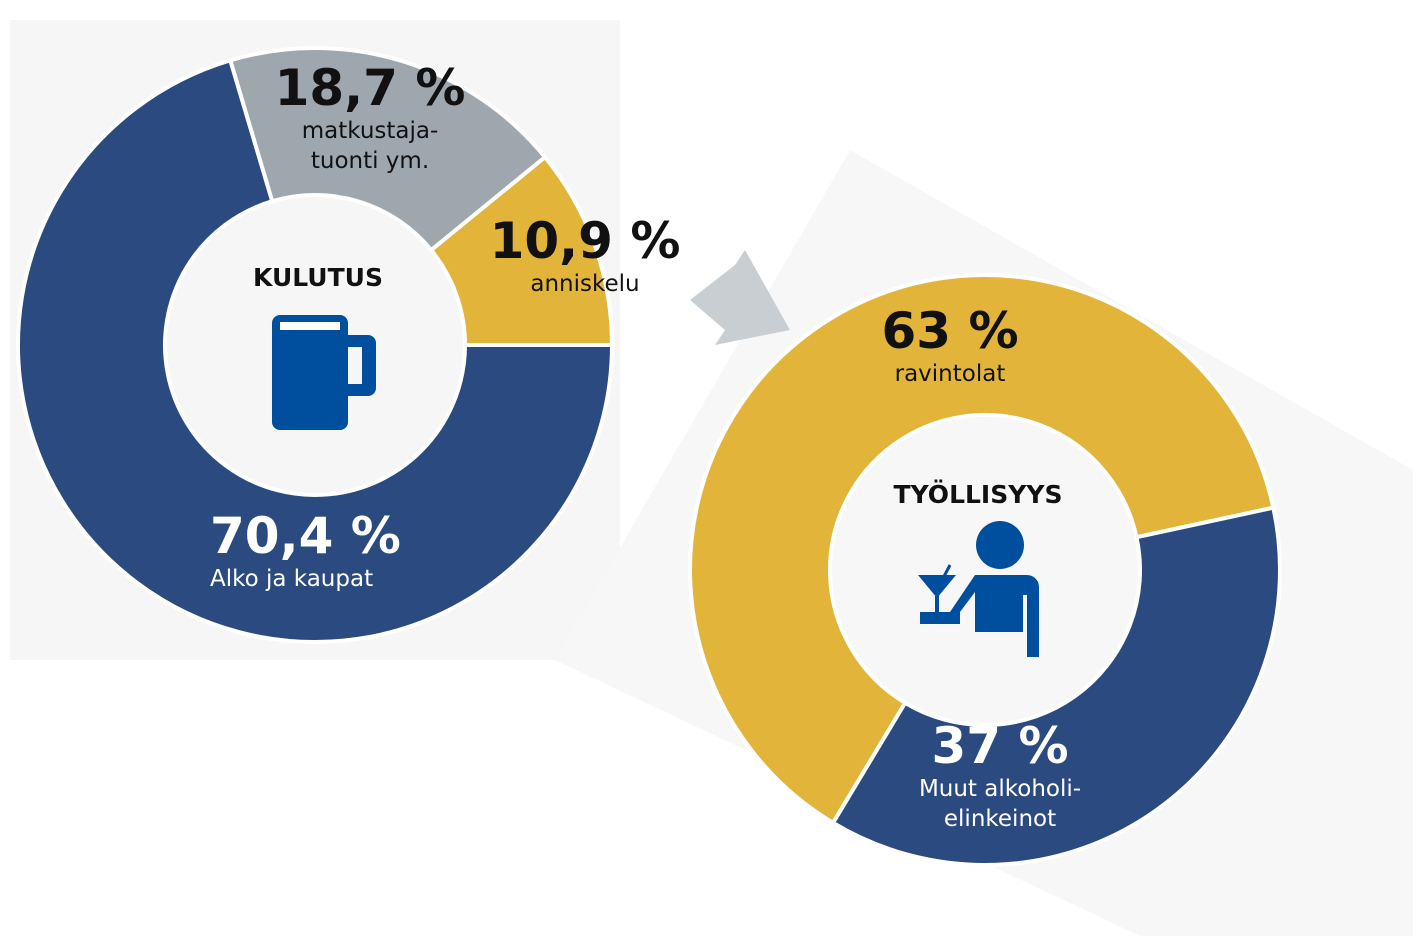  What do you see at coordinates (370, 88) in the screenshot?
I see `value-label: 18,7 %` at bounding box center [370, 88].